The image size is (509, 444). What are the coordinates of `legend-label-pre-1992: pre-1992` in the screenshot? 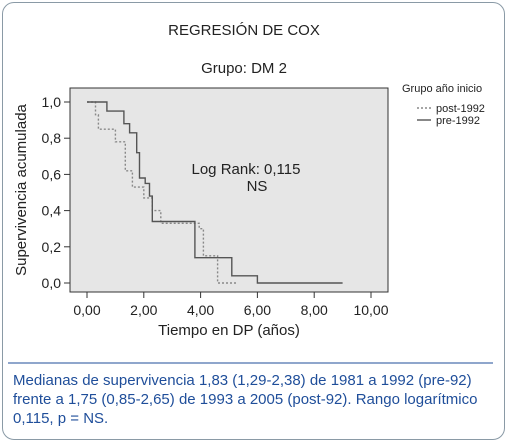 It's located at (458, 121).